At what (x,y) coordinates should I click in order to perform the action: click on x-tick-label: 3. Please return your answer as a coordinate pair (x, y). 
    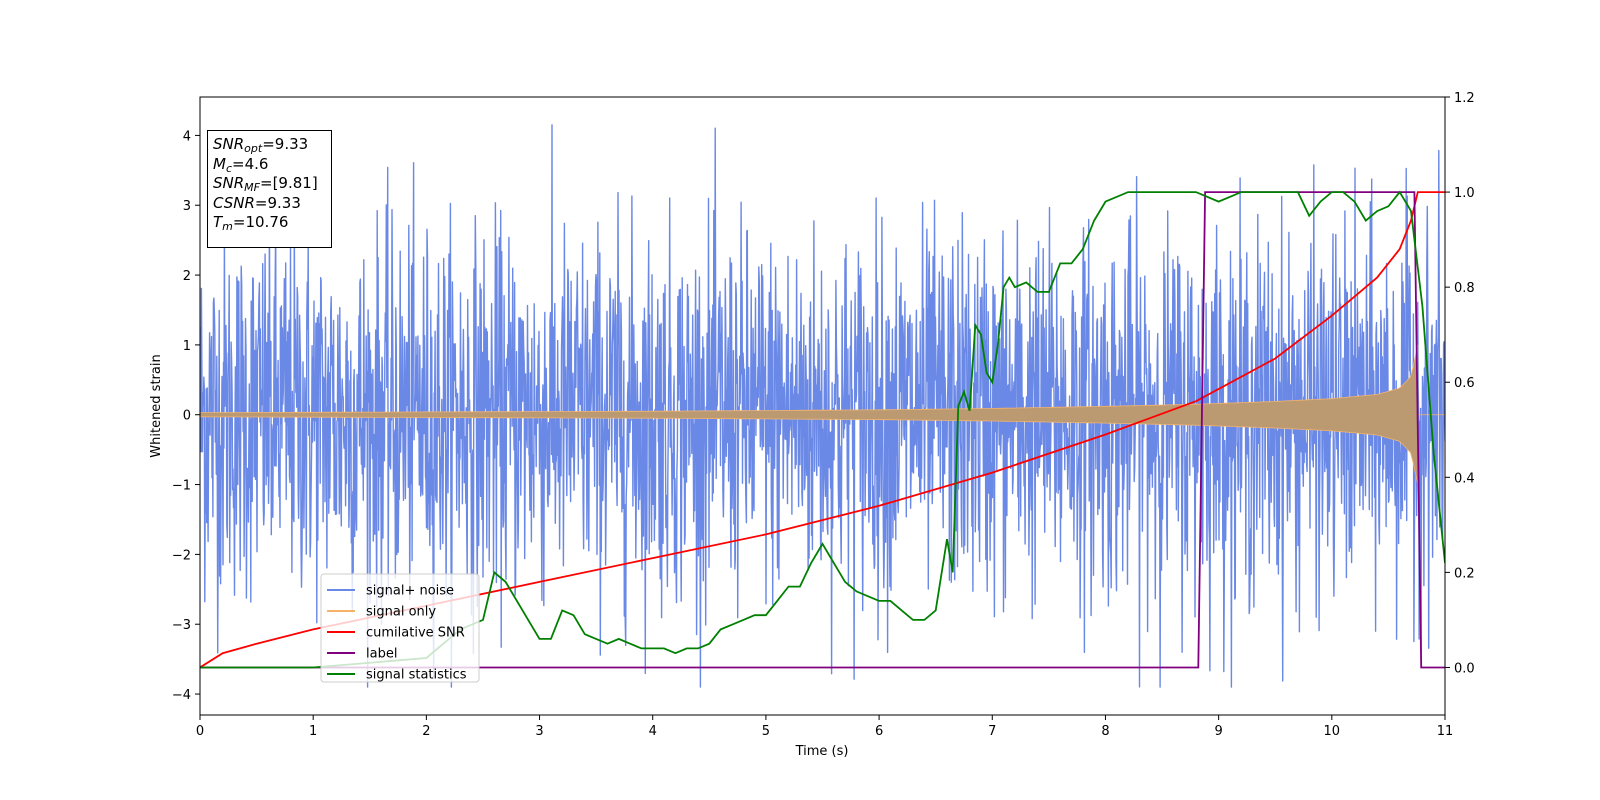
    Looking at the image, I should click on (539, 731).